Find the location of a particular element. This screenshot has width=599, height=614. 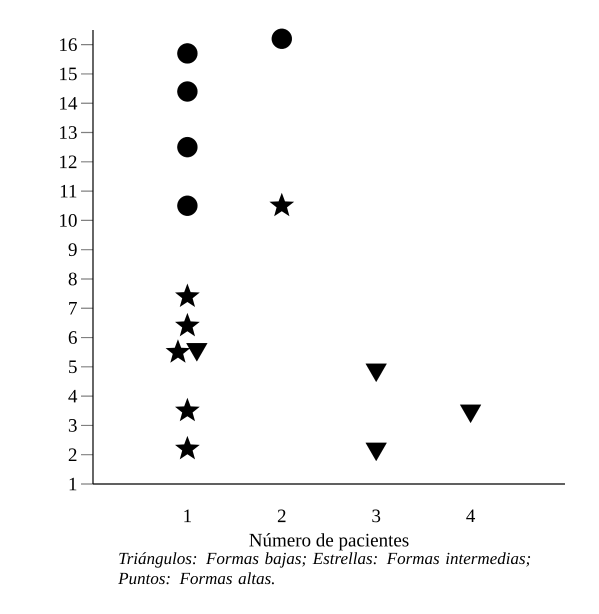

y-tick-label: 16 is located at coordinates (68, 45).